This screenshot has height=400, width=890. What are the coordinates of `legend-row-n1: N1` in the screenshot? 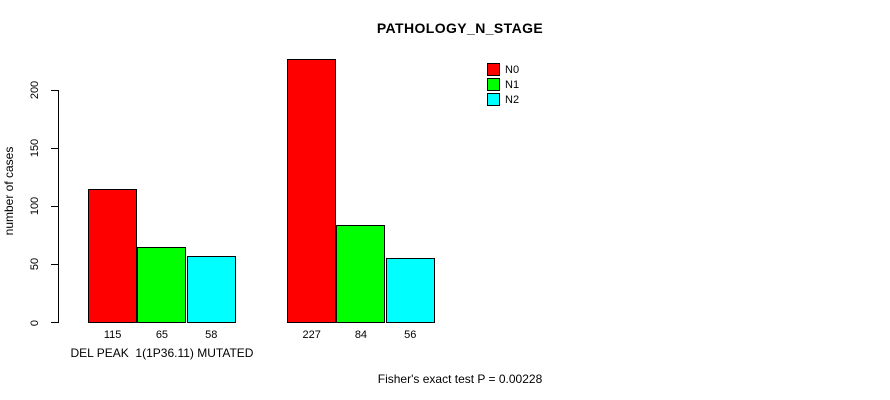 It's located at (503, 84).